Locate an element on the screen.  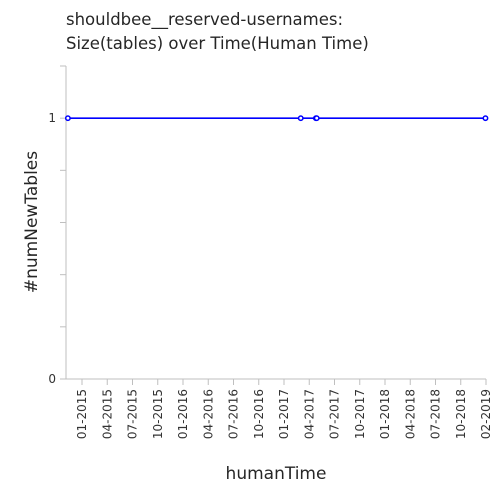
x-tick-label: 07-2016 is located at coordinates (234, 414).